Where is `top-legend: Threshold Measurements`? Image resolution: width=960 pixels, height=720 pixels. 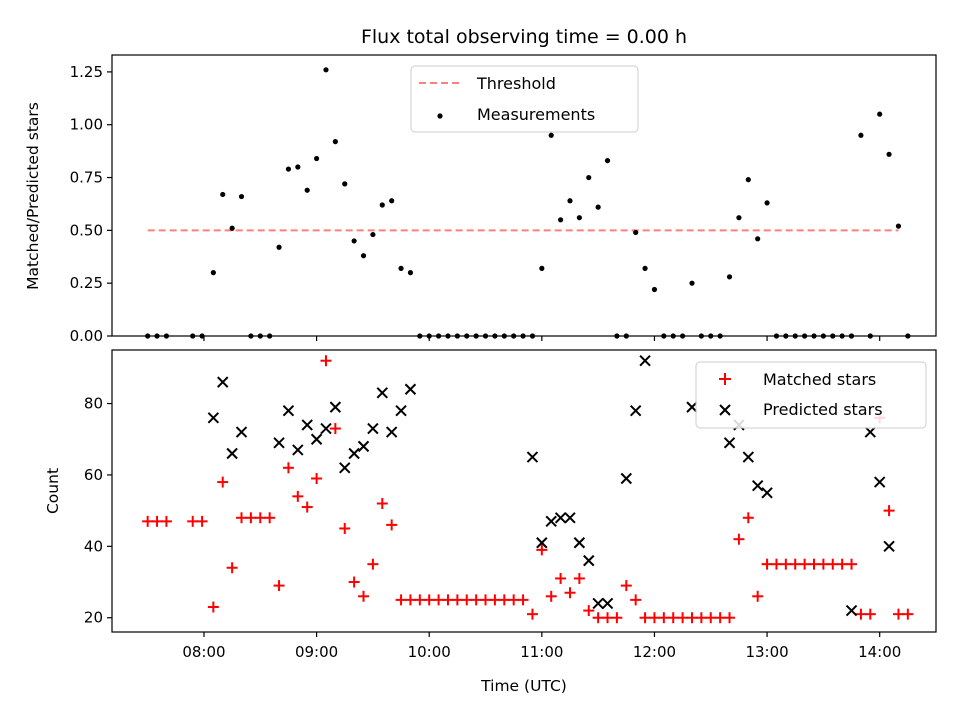 top-legend: Threshold Measurements is located at coordinates (524, 99).